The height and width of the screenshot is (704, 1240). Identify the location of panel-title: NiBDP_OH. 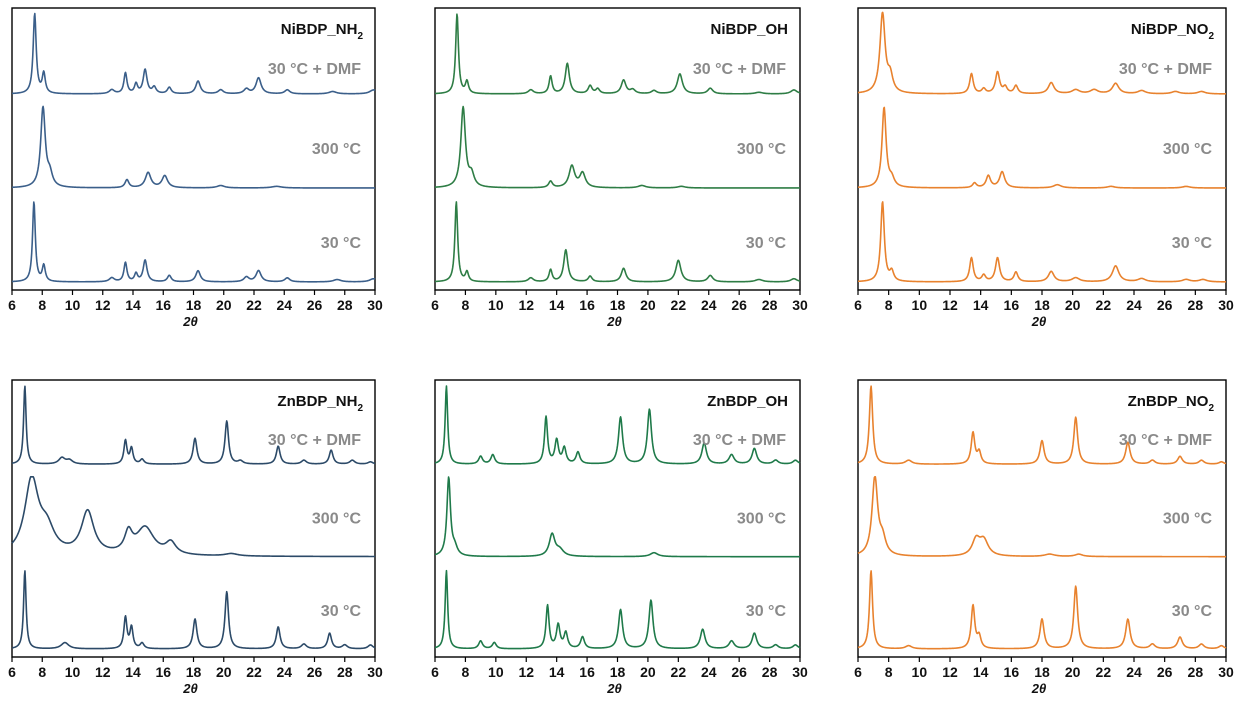
(749, 29).